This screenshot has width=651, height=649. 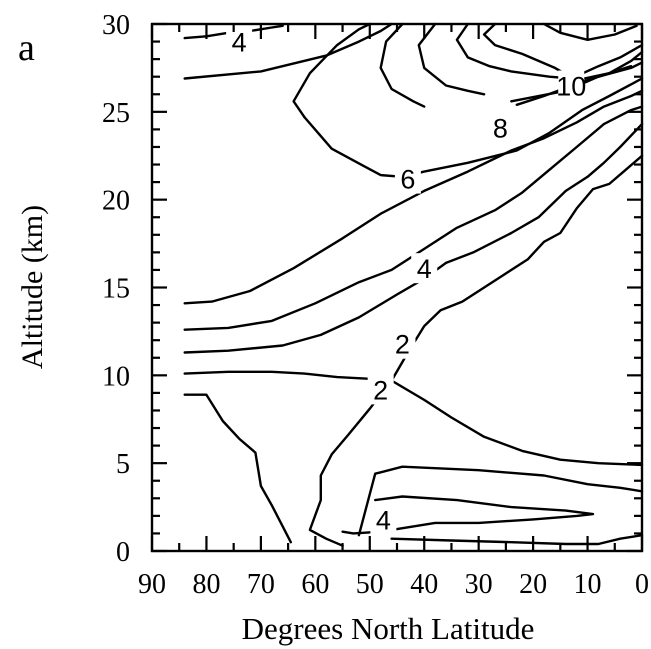 I want to click on x-tick-label: 80, so click(x=206, y=584).